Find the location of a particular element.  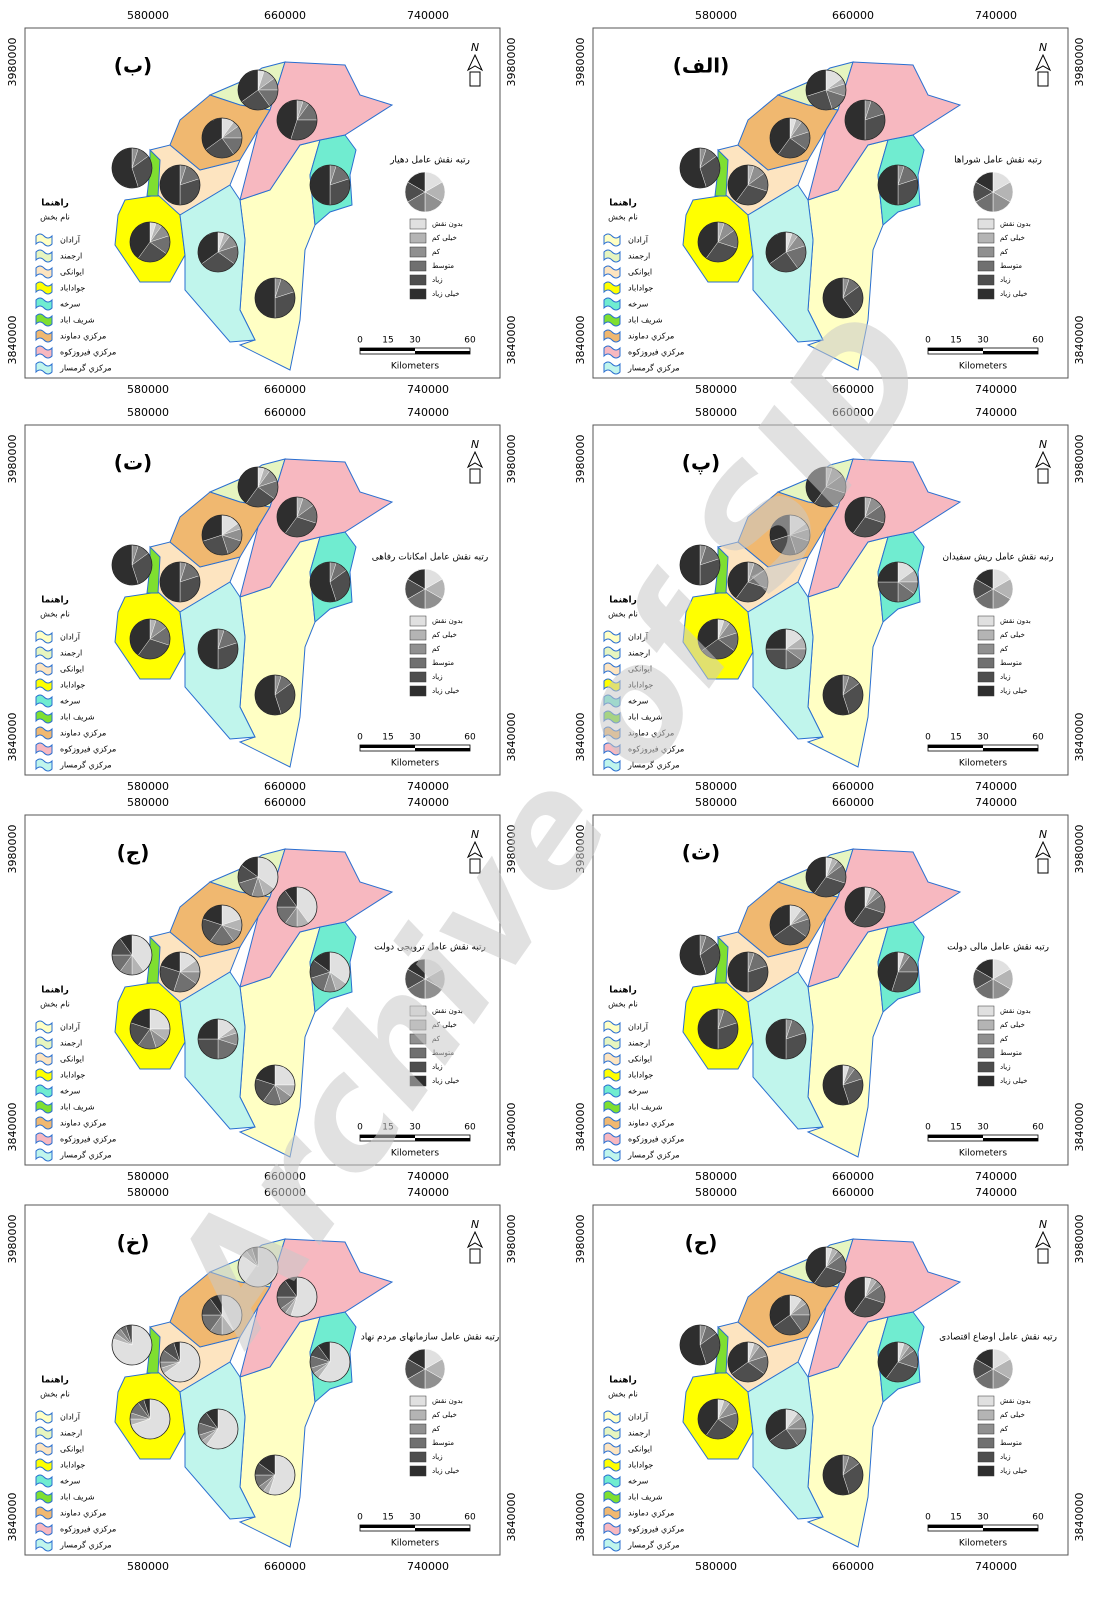

panel-label: (ث) is located at coordinates (701, 853).